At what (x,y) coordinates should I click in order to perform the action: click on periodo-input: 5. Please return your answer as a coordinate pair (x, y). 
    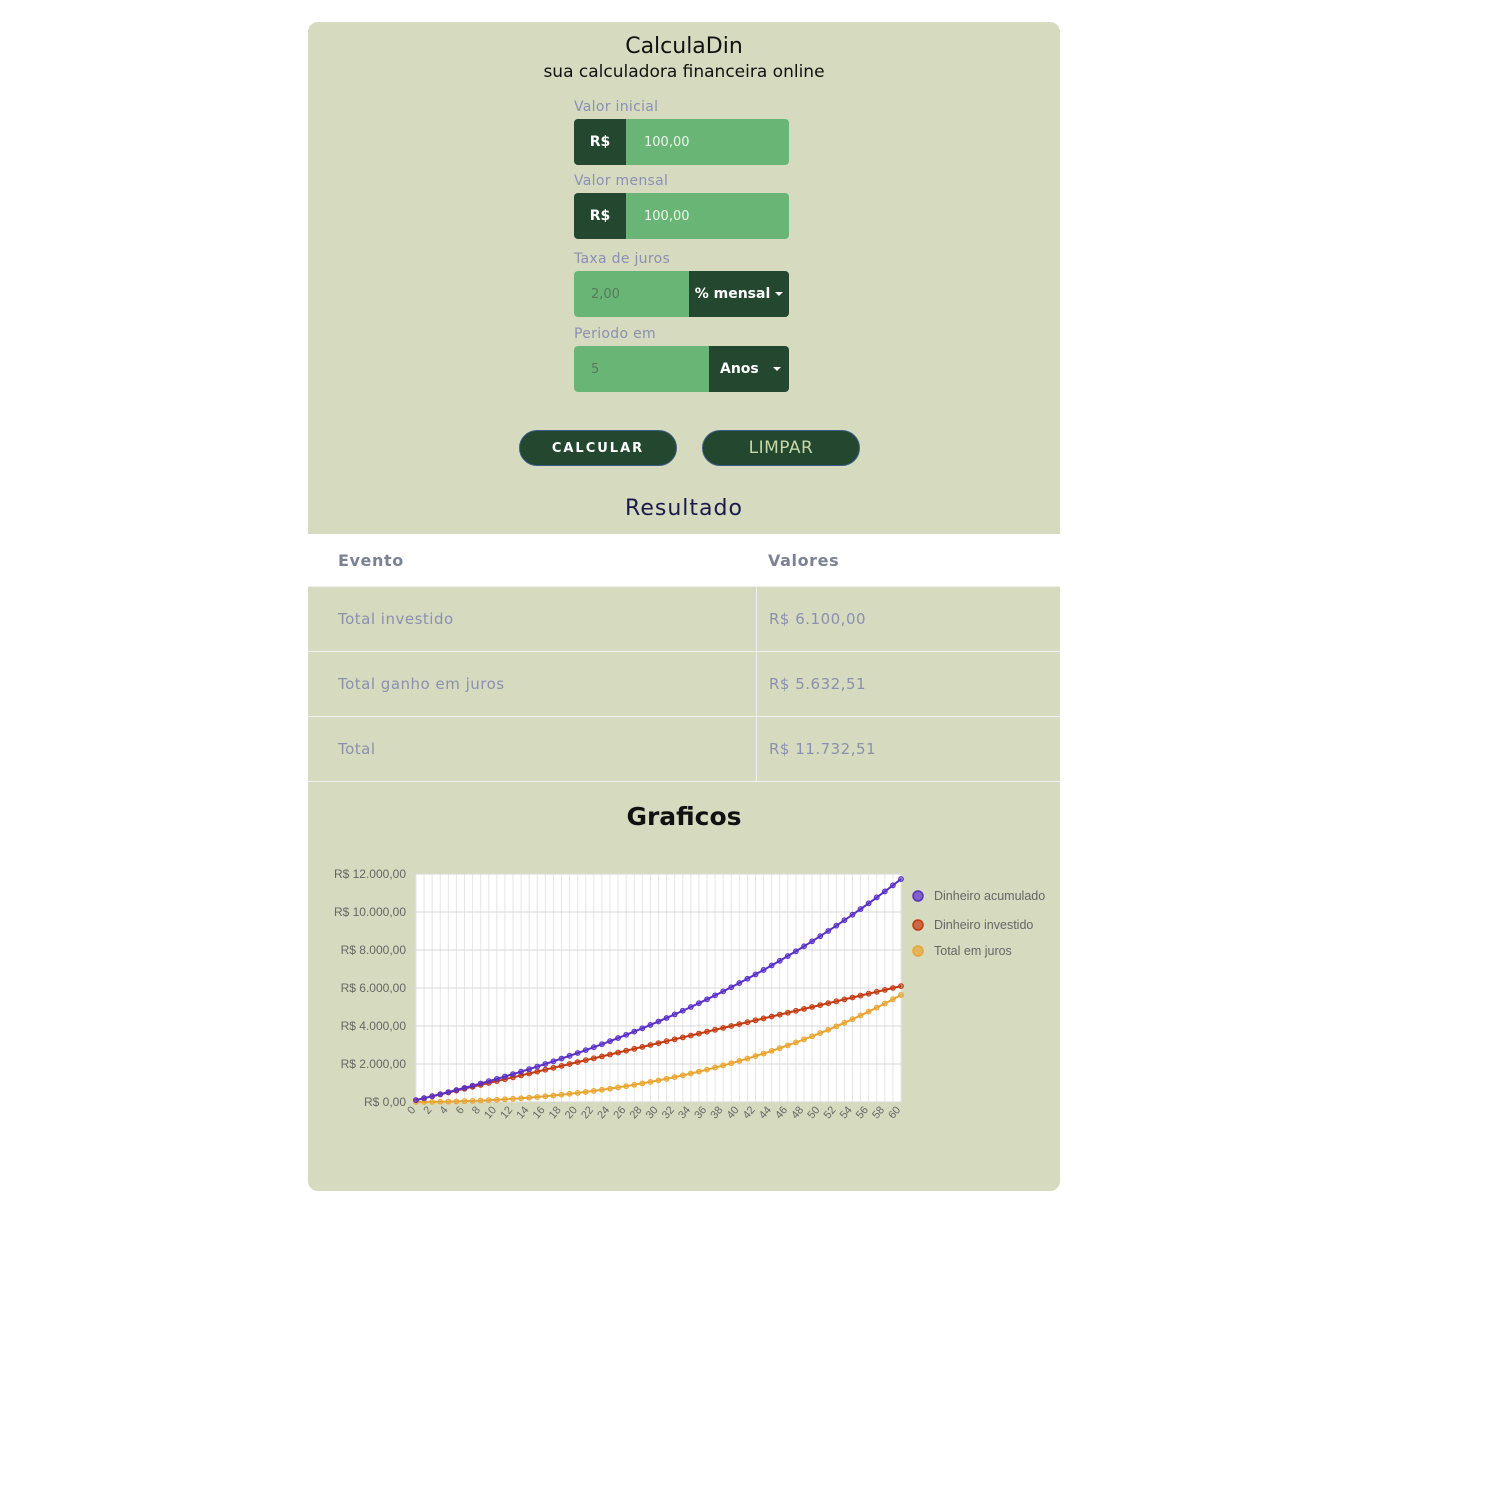
    Looking at the image, I should click on (641, 369).